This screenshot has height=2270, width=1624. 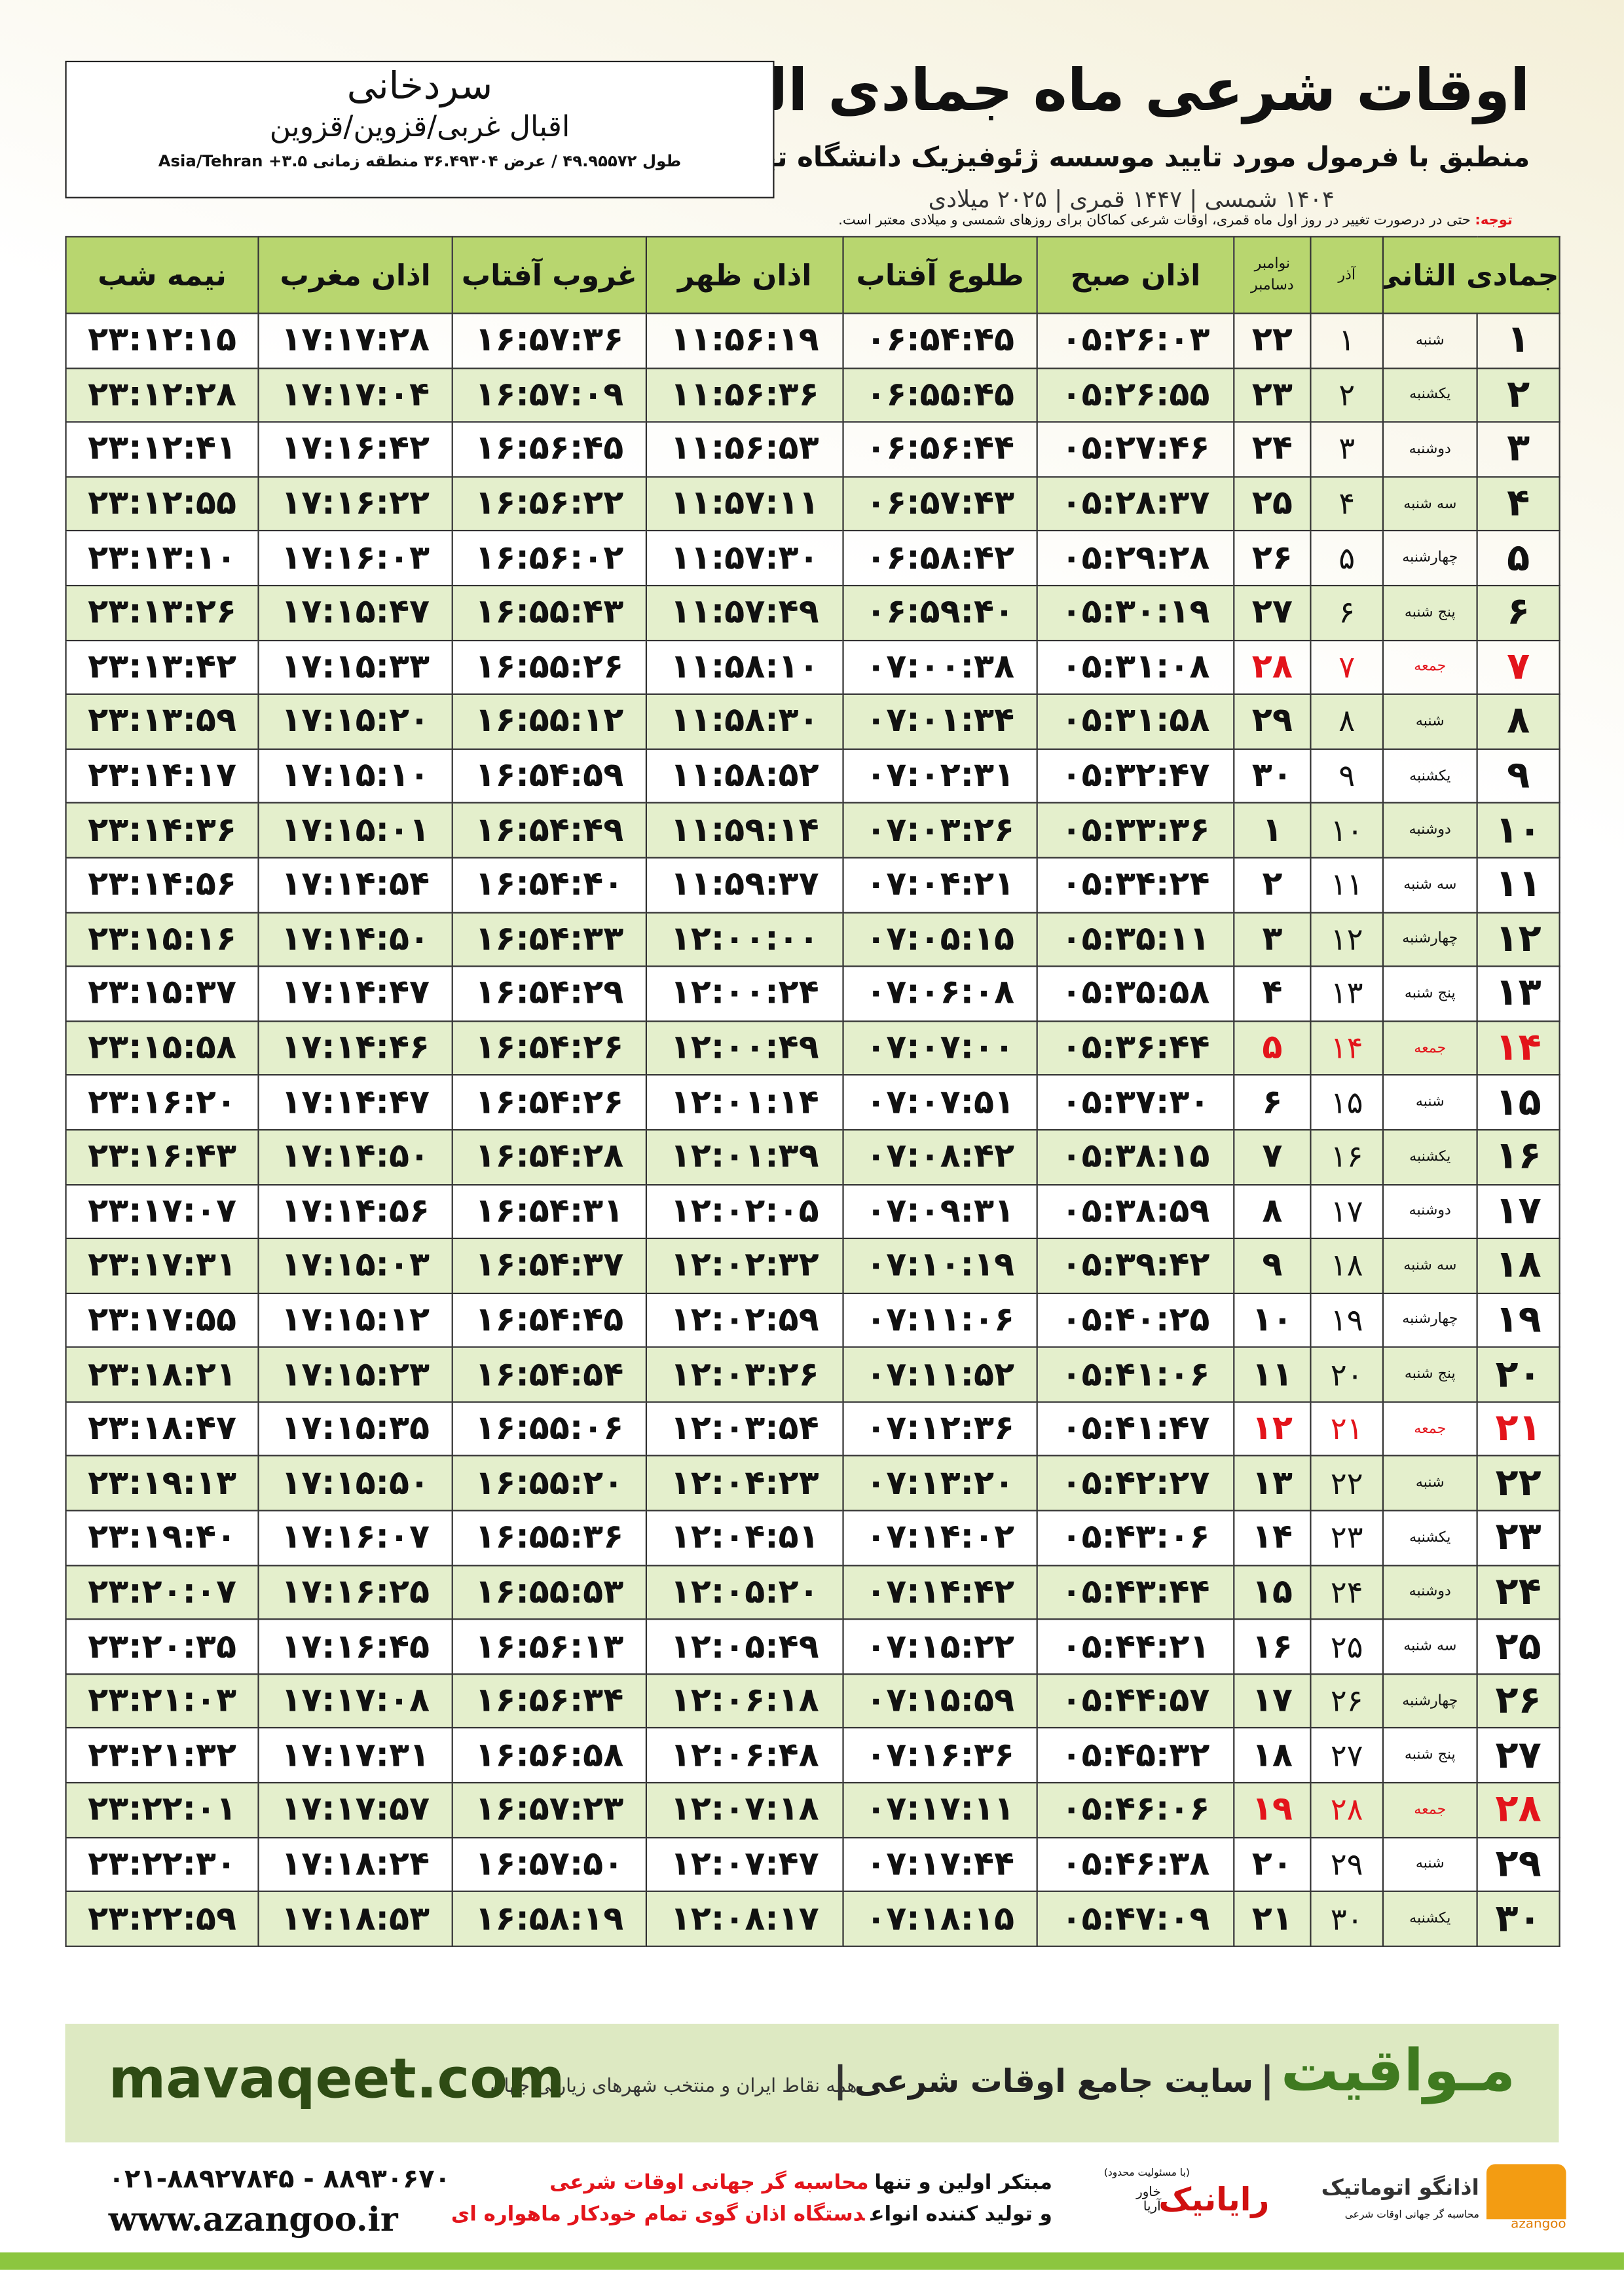 What do you see at coordinates (744, 1320) in the screenshot?
I see `table-cell: ۱۲:۰۲:۵۹` at bounding box center [744, 1320].